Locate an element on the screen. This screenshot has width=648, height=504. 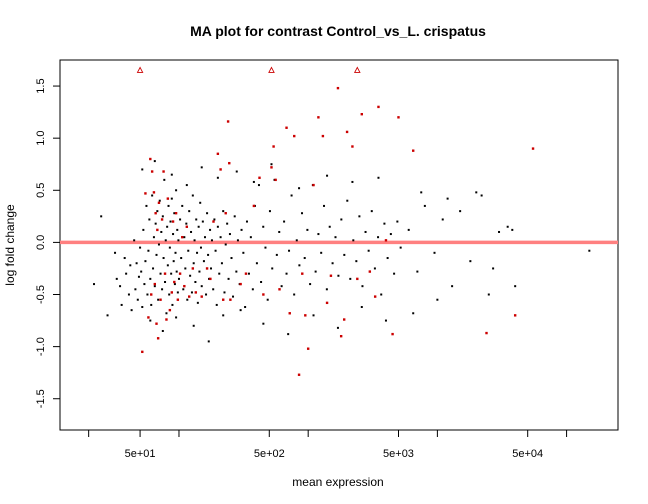
y-tick-label: 0.5 is located at coordinates (41, 190).